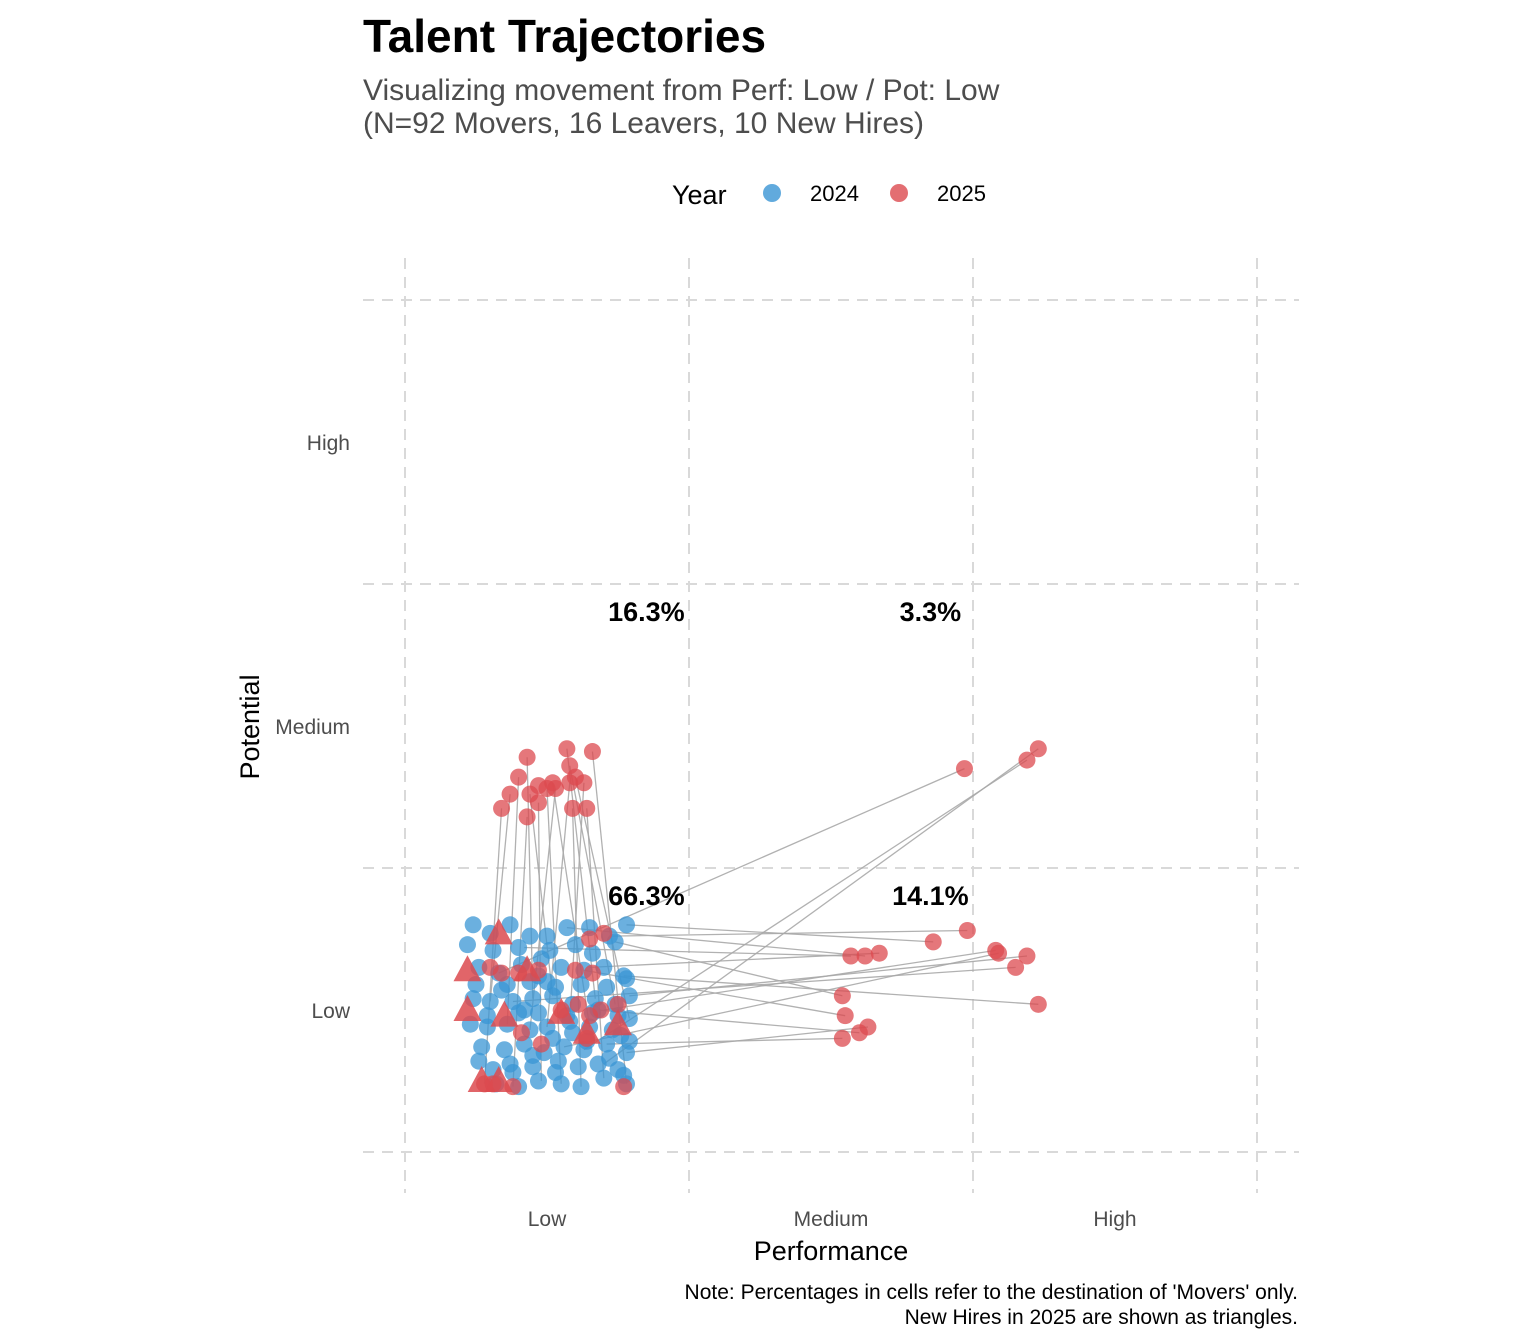 This screenshot has height=1344, width=1536. Describe the element at coordinates (312, 727) in the screenshot. I see `y-tick-label: Medium` at that location.